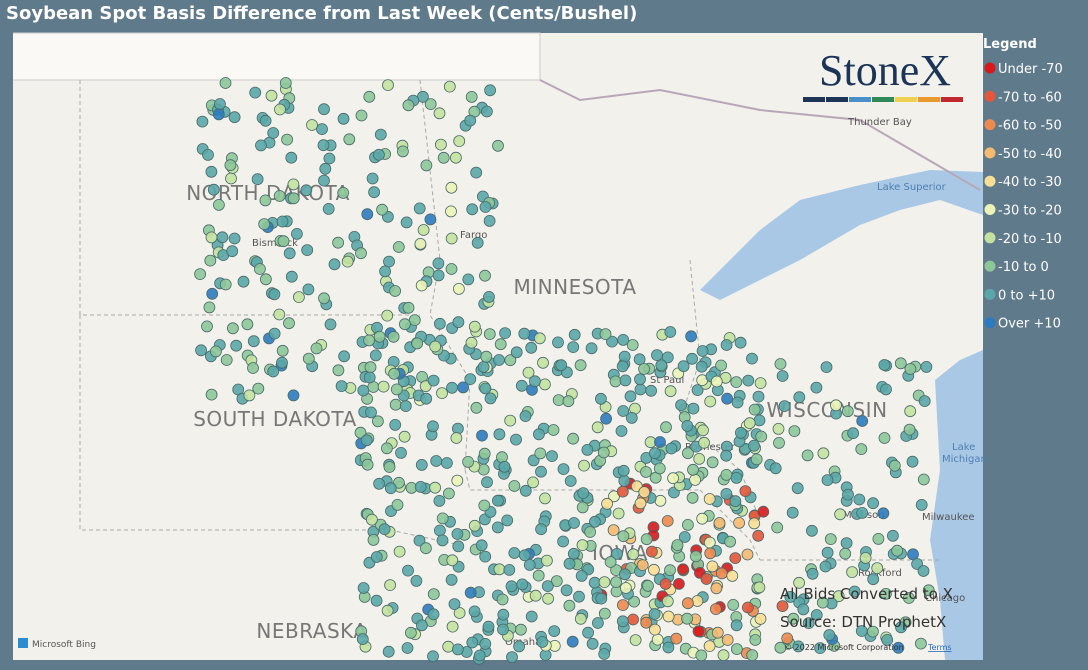  Describe the element at coordinates (1030, 182) in the screenshot. I see `legend-label: -40 to -30` at that location.